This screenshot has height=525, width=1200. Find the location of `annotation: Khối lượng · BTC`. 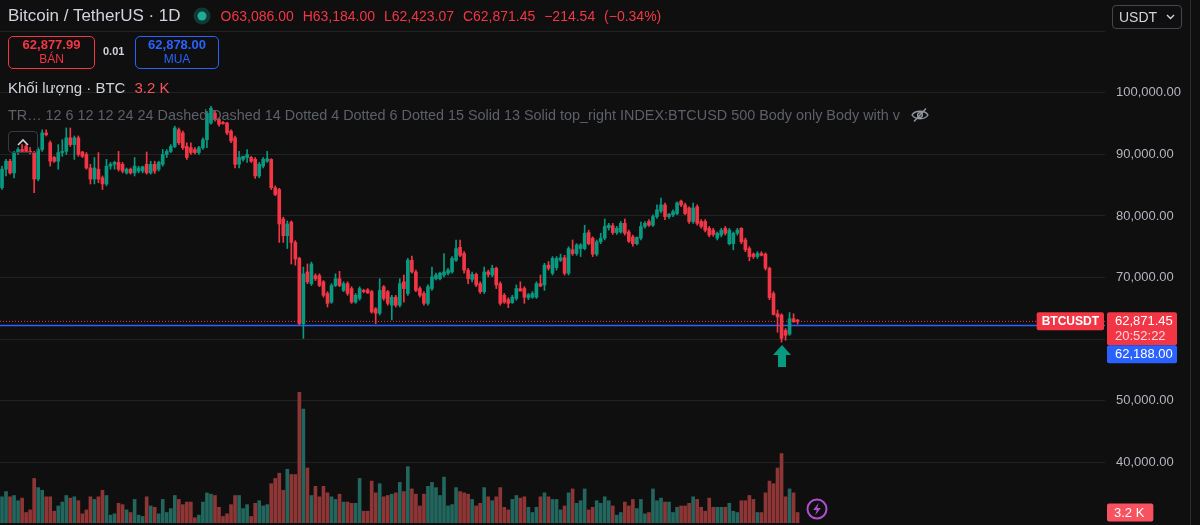

annotation: Khối lượng · BTC is located at coordinates (67, 87).